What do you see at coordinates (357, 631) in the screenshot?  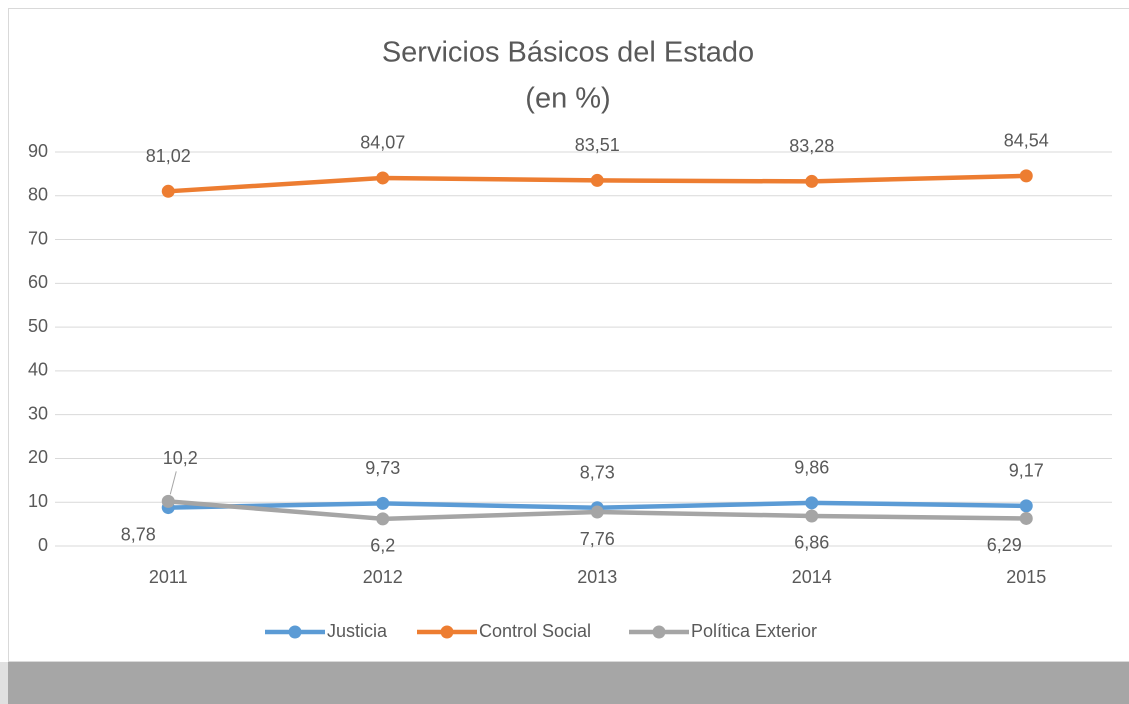 I see `legend-label: Justicia` at bounding box center [357, 631].